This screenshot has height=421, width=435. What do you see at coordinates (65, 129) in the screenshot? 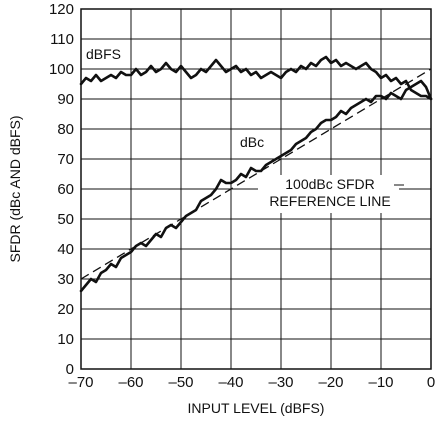
I see `y-tick-label: 80` at bounding box center [65, 129].